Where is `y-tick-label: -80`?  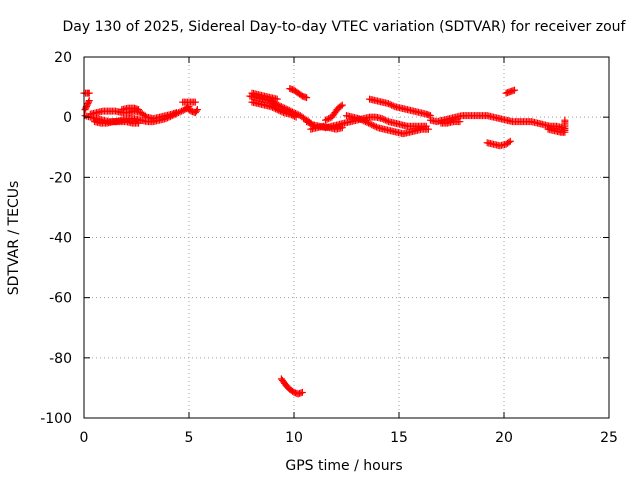 y-tick-label: -80 is located at coordinates (60, 359).